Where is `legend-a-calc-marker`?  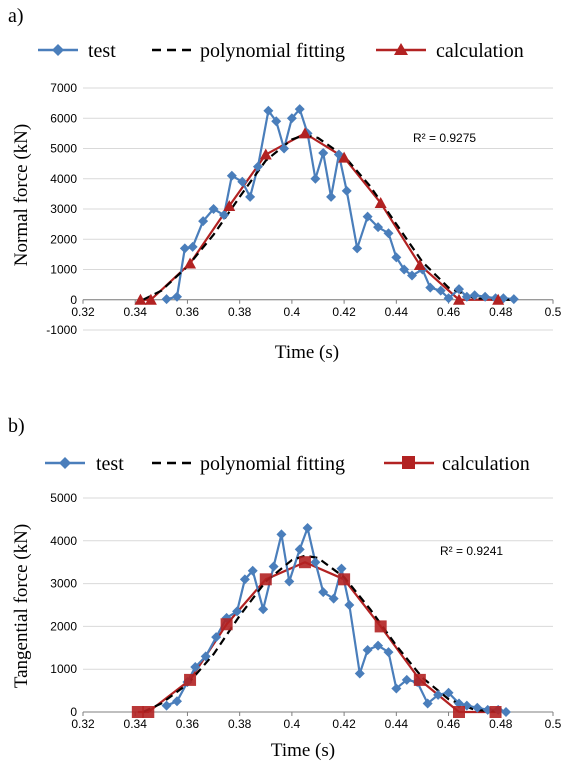
legend-a-calc-marker is located at coordinates (401, 49).